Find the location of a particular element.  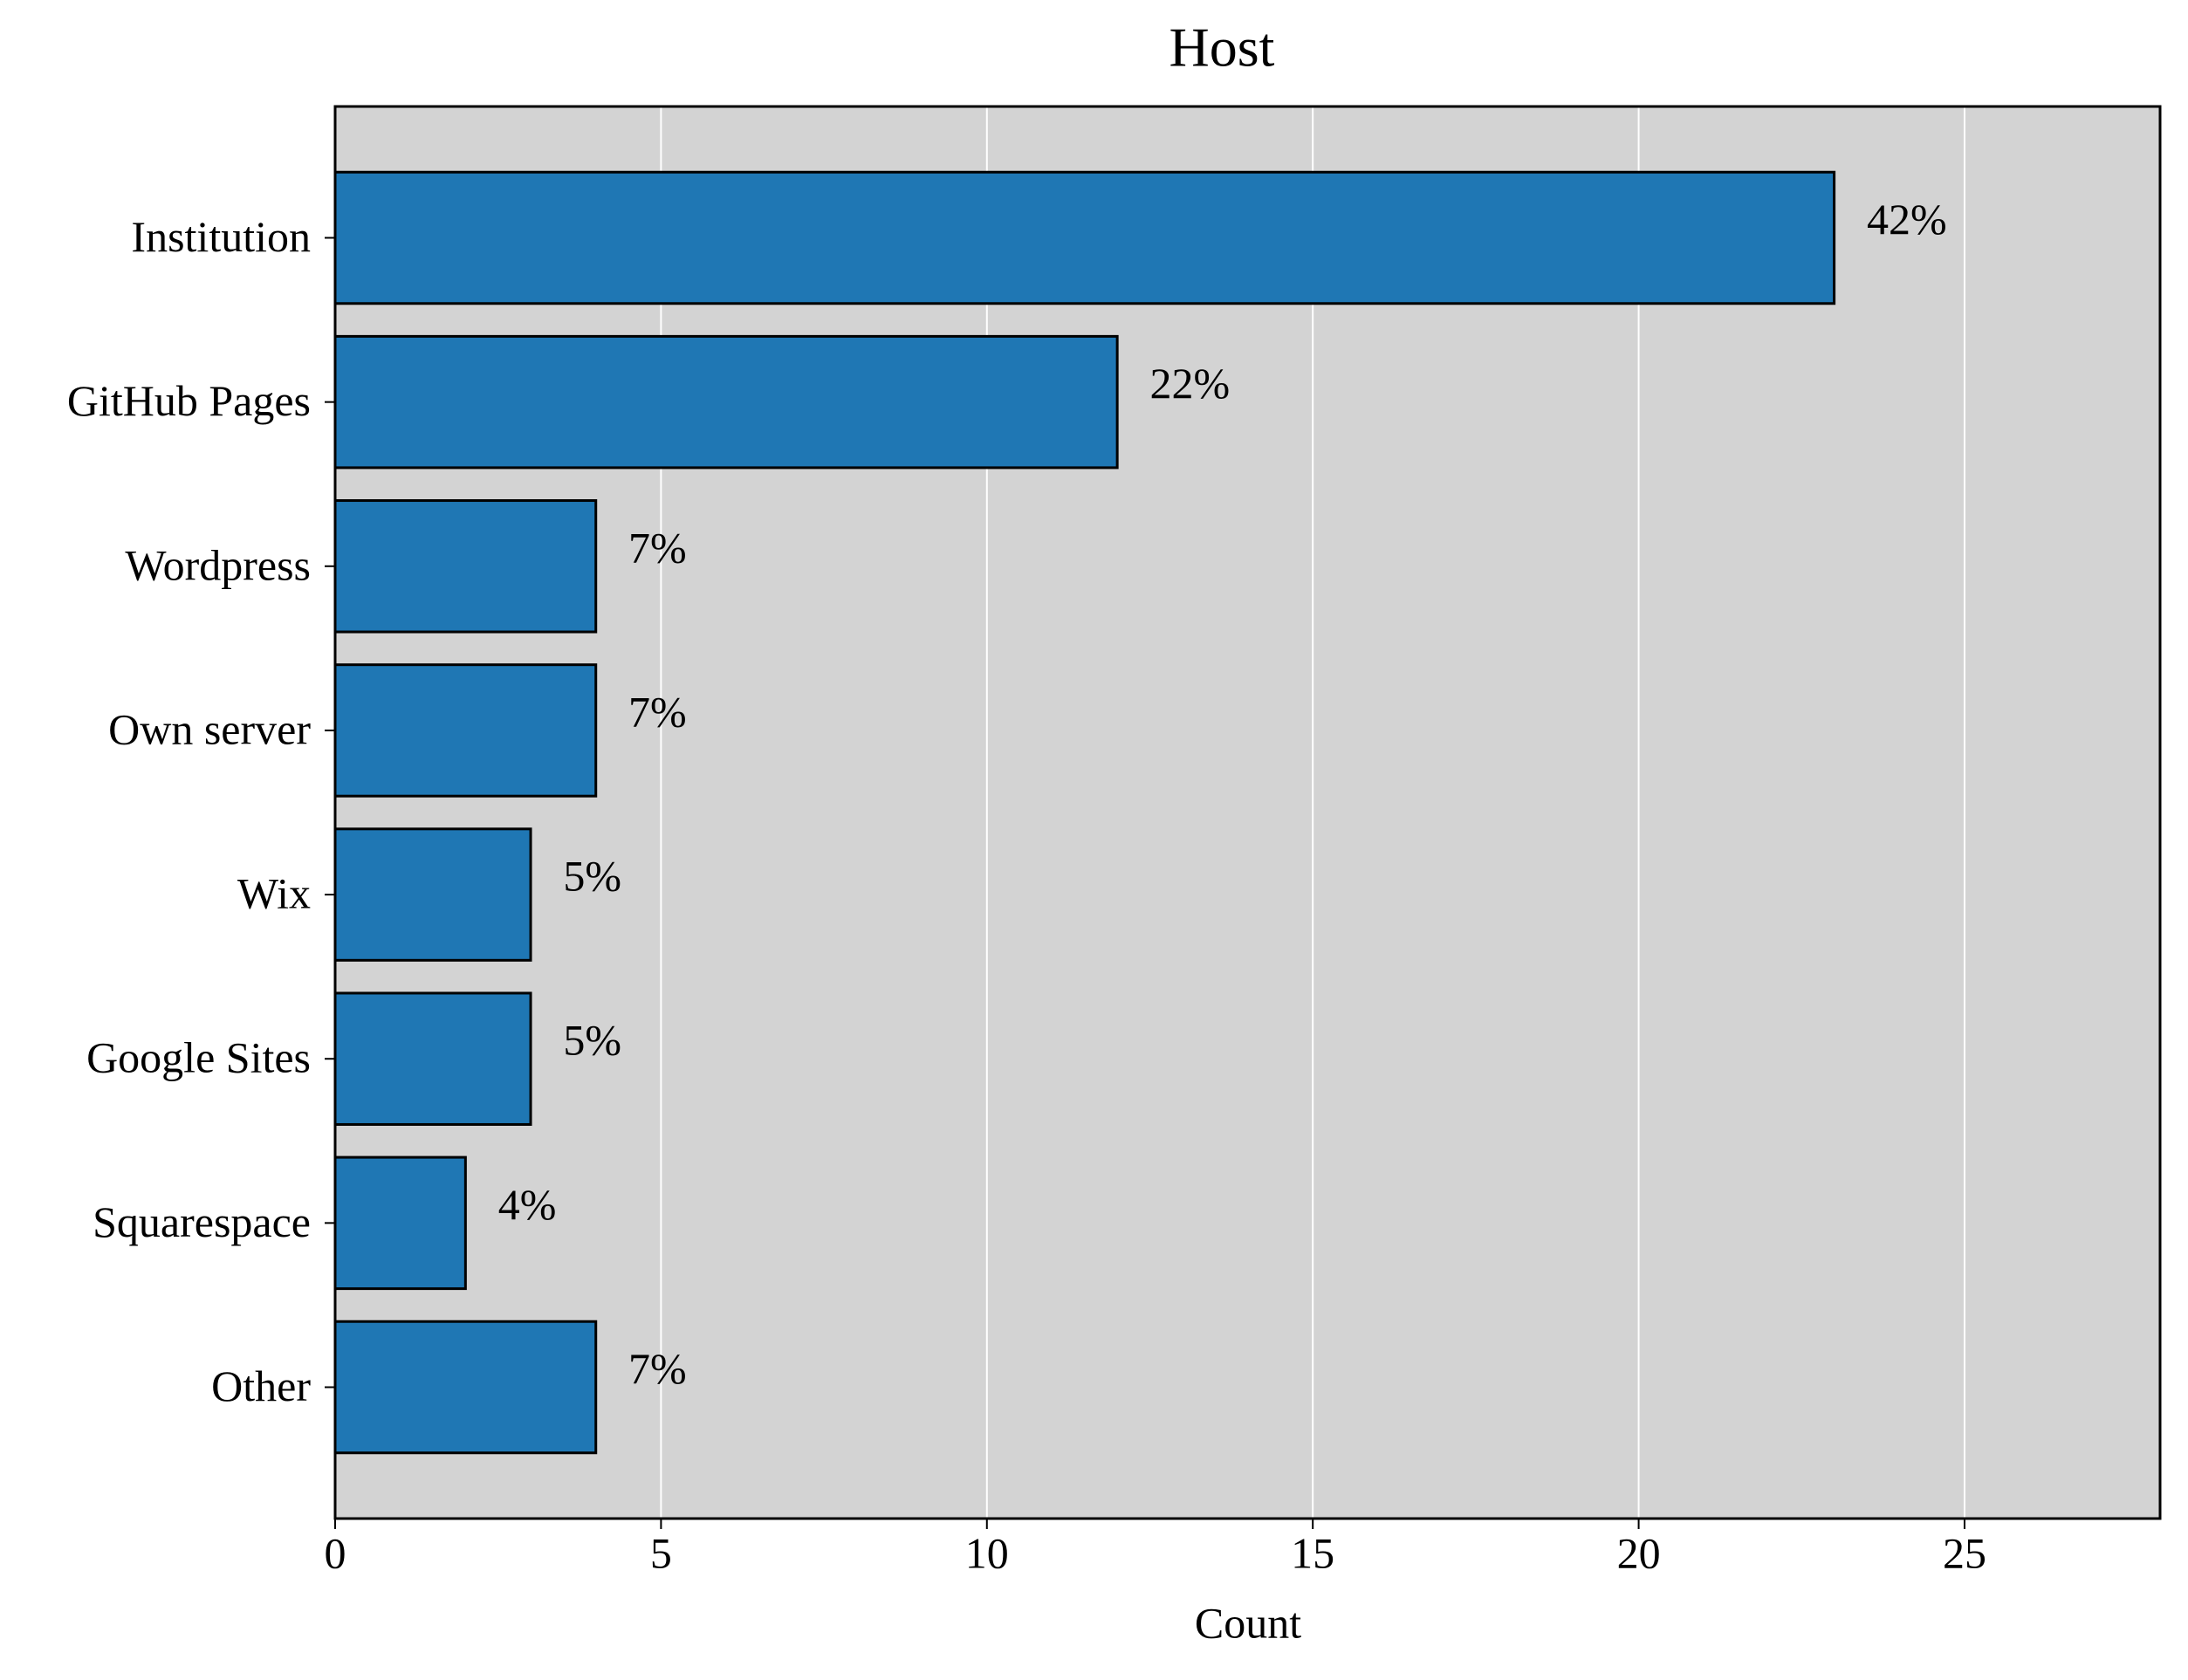

bar-annotation: 42% is located at coordinates (1907, 219).